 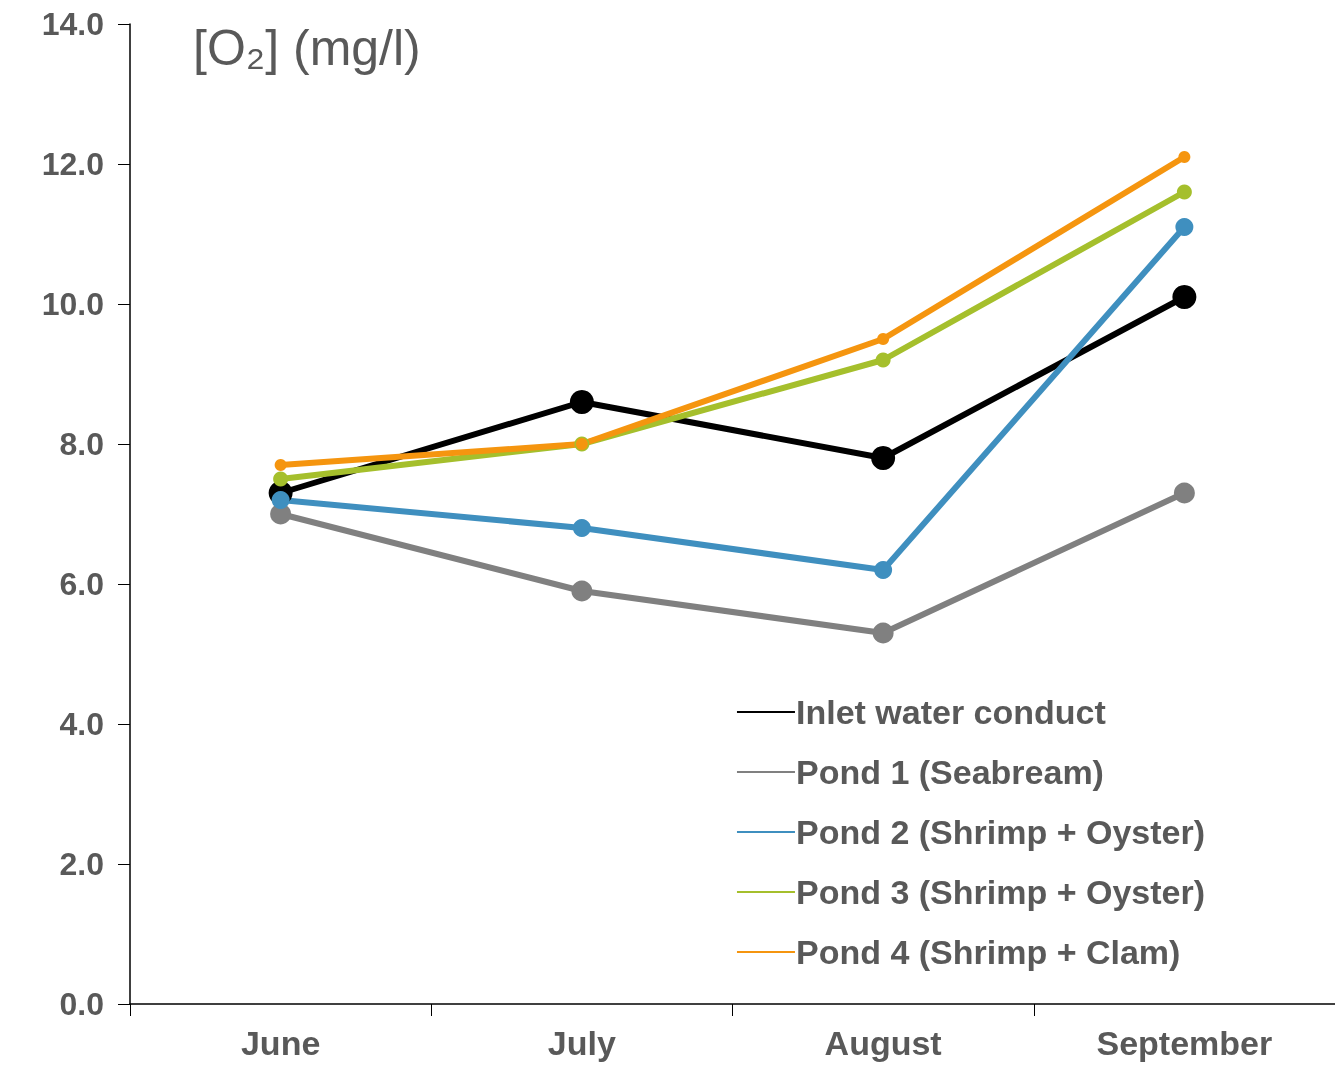 I want to click on y-tick-label: 2.0, so click(x=81, y=864).